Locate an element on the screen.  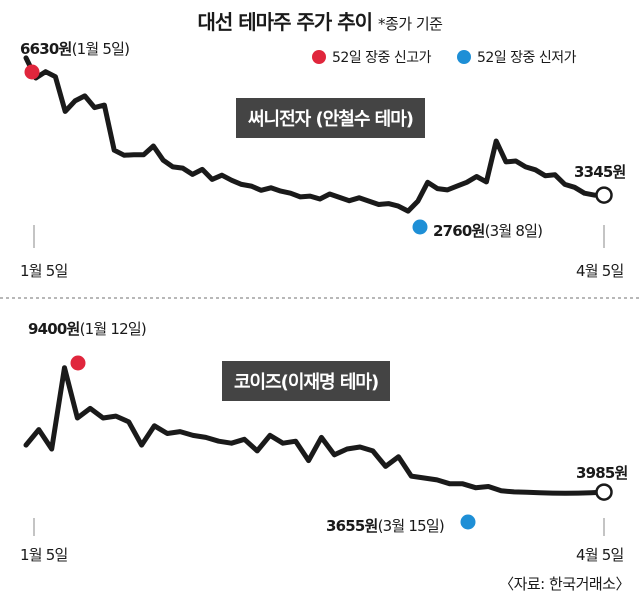
legend-high-label: 52일 장중 신고가 is located at coordinates (382, 58).